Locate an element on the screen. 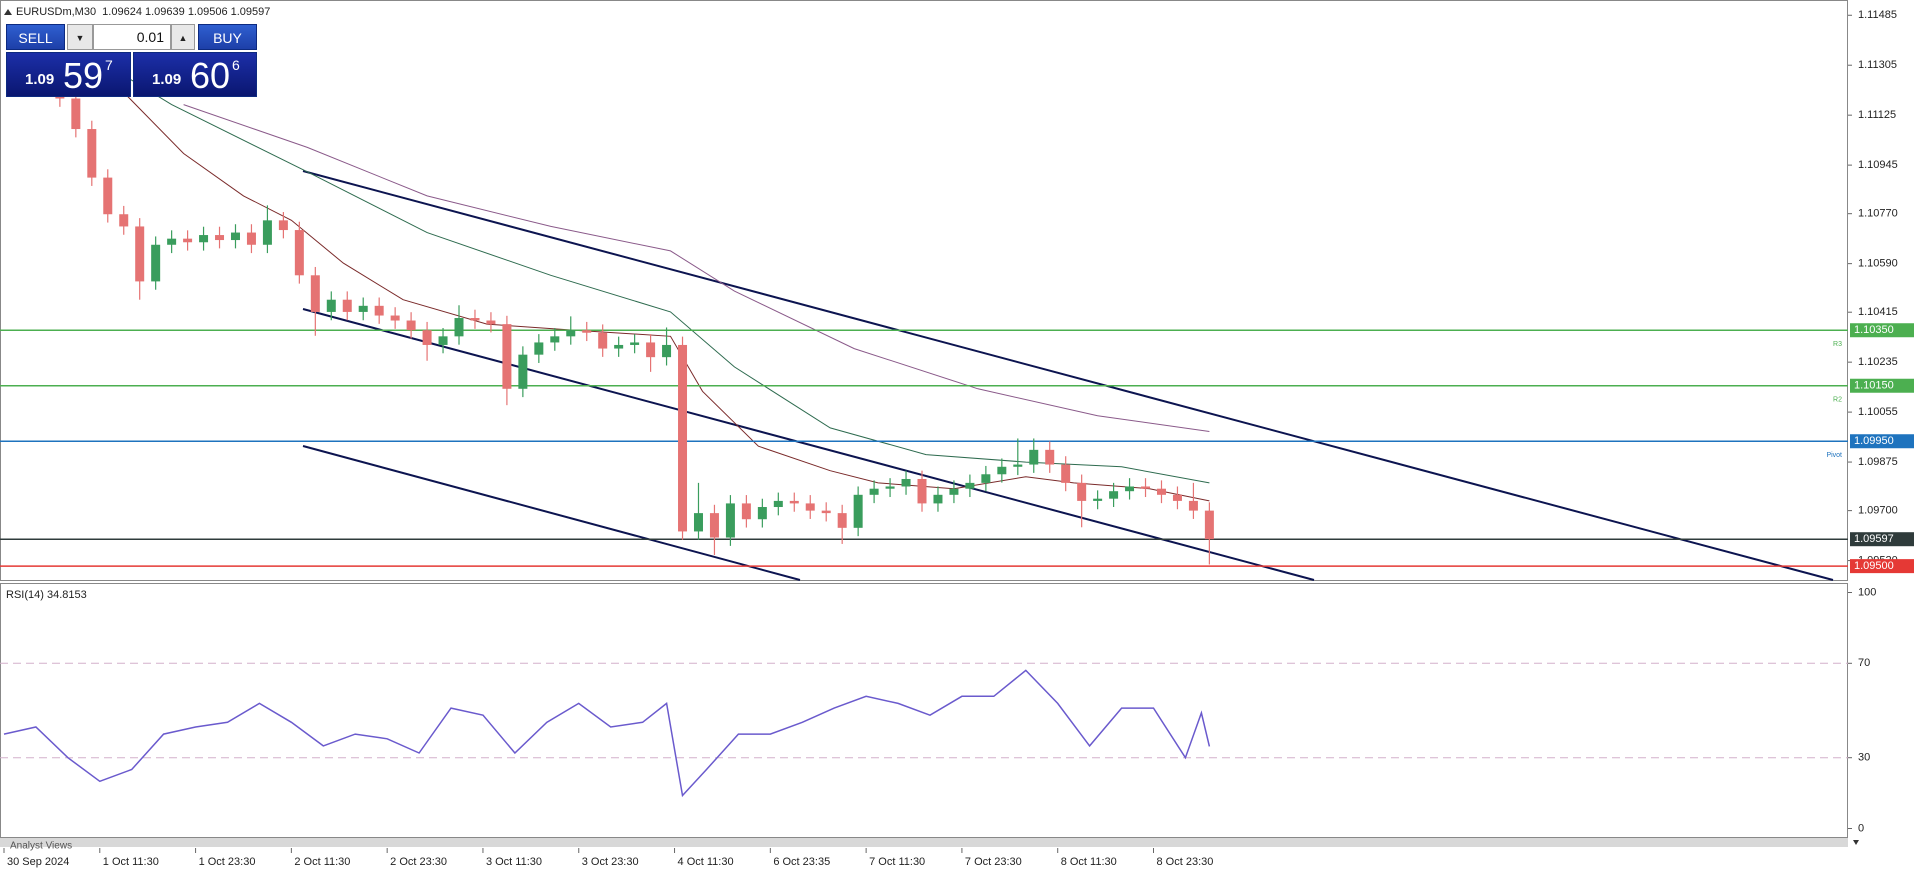  y-tick-label: 70 is located at coordinates (1864, 663).